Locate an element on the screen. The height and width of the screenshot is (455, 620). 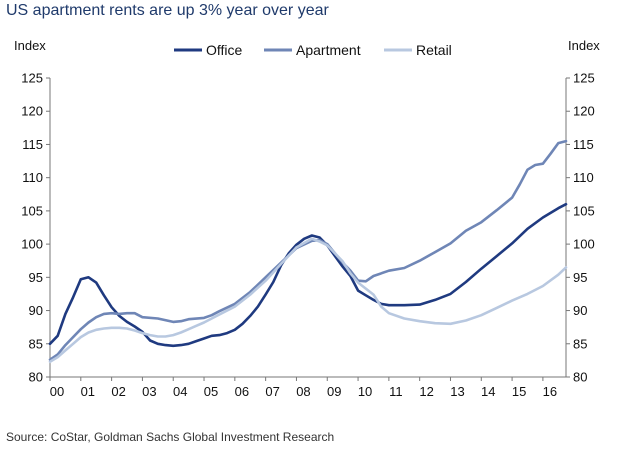
y-tick-label-right: 100 is located at coordinates (584, 244).